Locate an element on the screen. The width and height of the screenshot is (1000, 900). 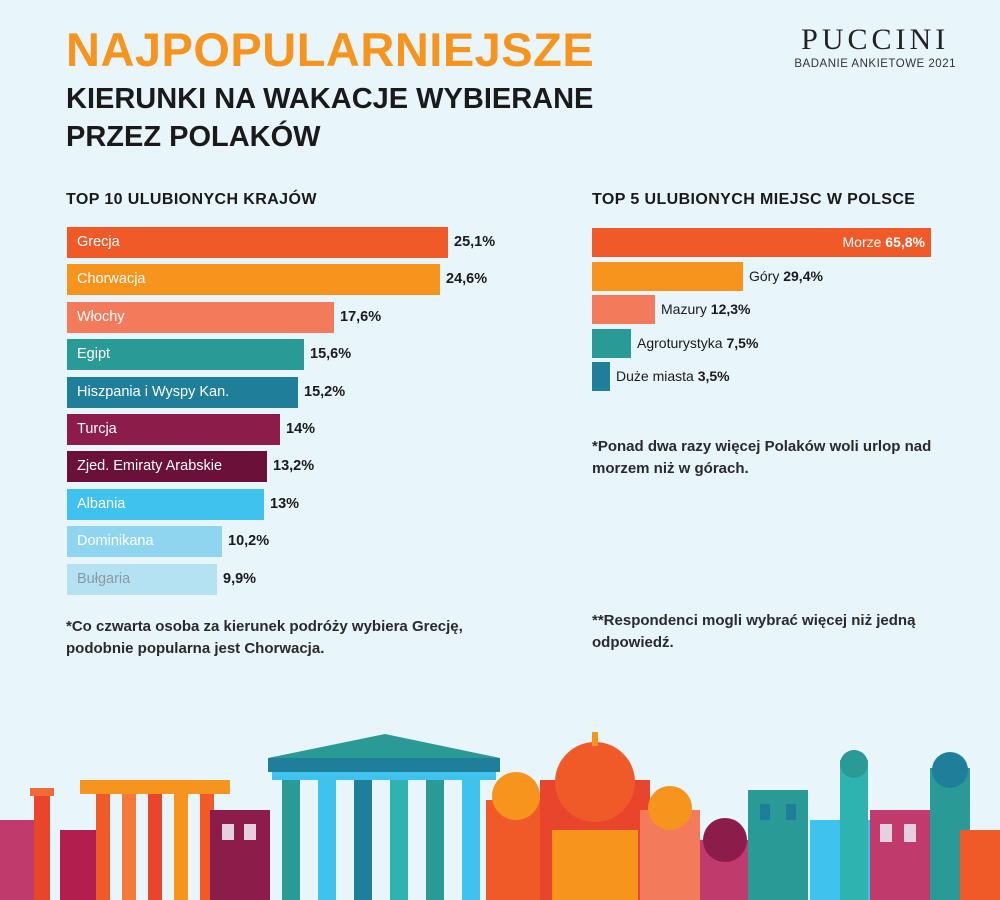
poland-bar-label: Agroturystyka 7,5% is located at coordinates (697, 343).